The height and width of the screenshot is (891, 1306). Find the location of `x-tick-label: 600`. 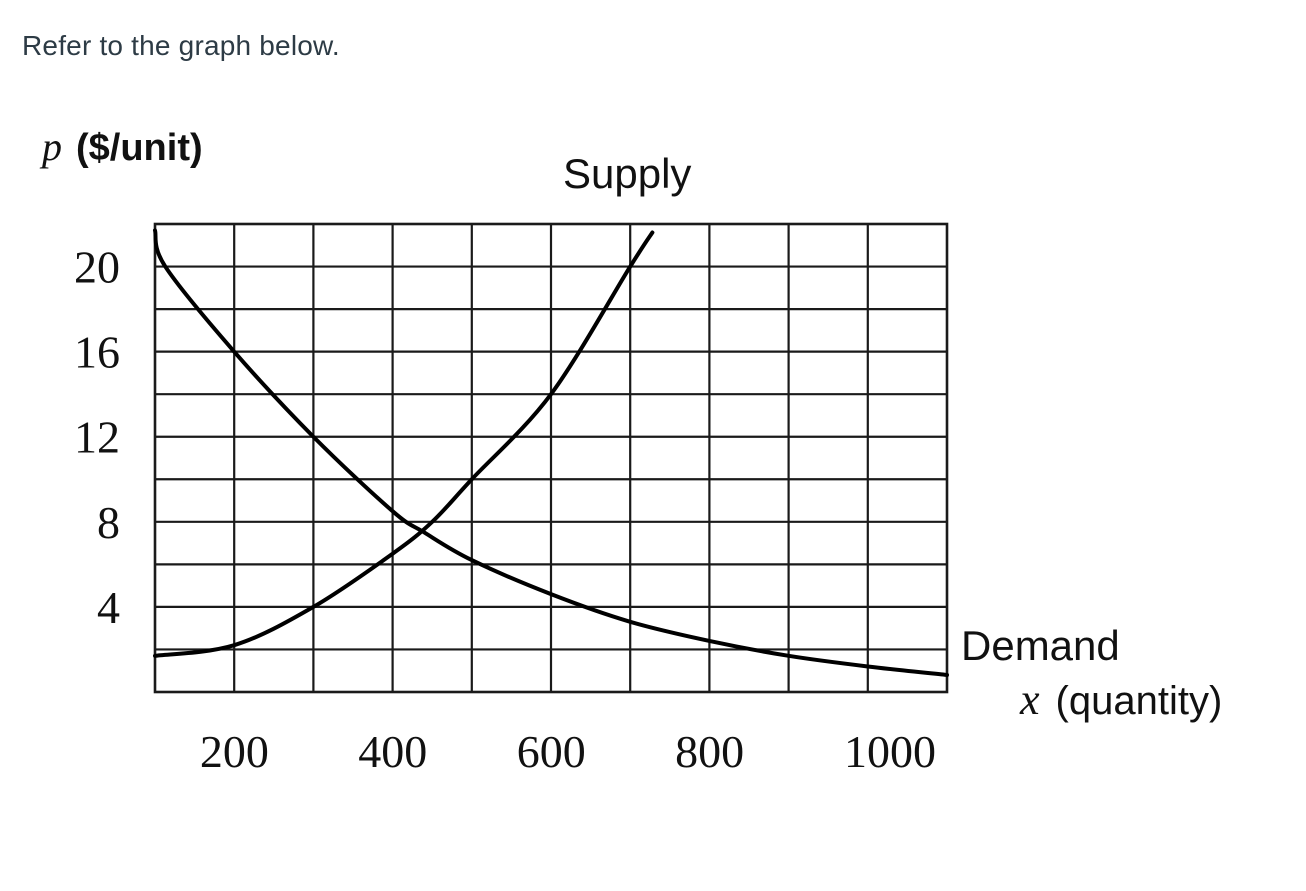

x-tick-label: 600 is located at coordinates (551, 751).